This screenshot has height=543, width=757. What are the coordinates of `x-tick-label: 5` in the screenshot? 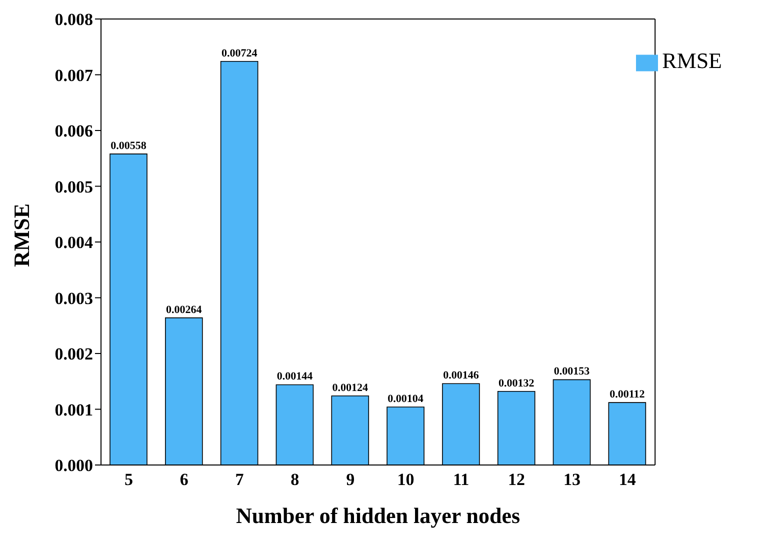 It's located at (128, 480).